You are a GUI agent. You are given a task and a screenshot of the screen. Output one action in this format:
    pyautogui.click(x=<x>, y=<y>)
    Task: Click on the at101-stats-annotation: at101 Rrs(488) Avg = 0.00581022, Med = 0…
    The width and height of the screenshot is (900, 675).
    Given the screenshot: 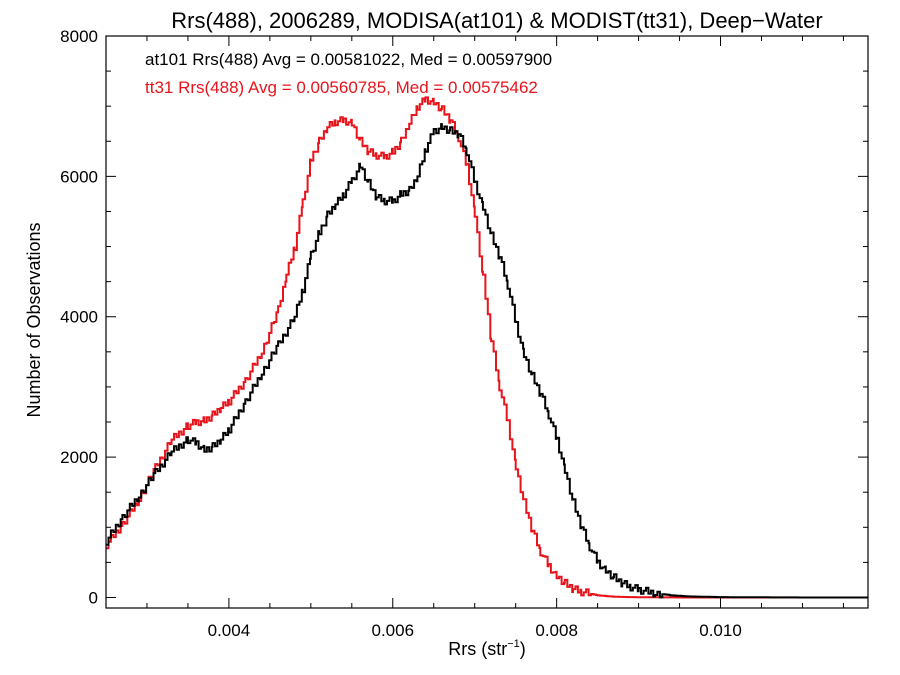 What is the action you would take?
    pyautogui.click(x=348, y=59)
    